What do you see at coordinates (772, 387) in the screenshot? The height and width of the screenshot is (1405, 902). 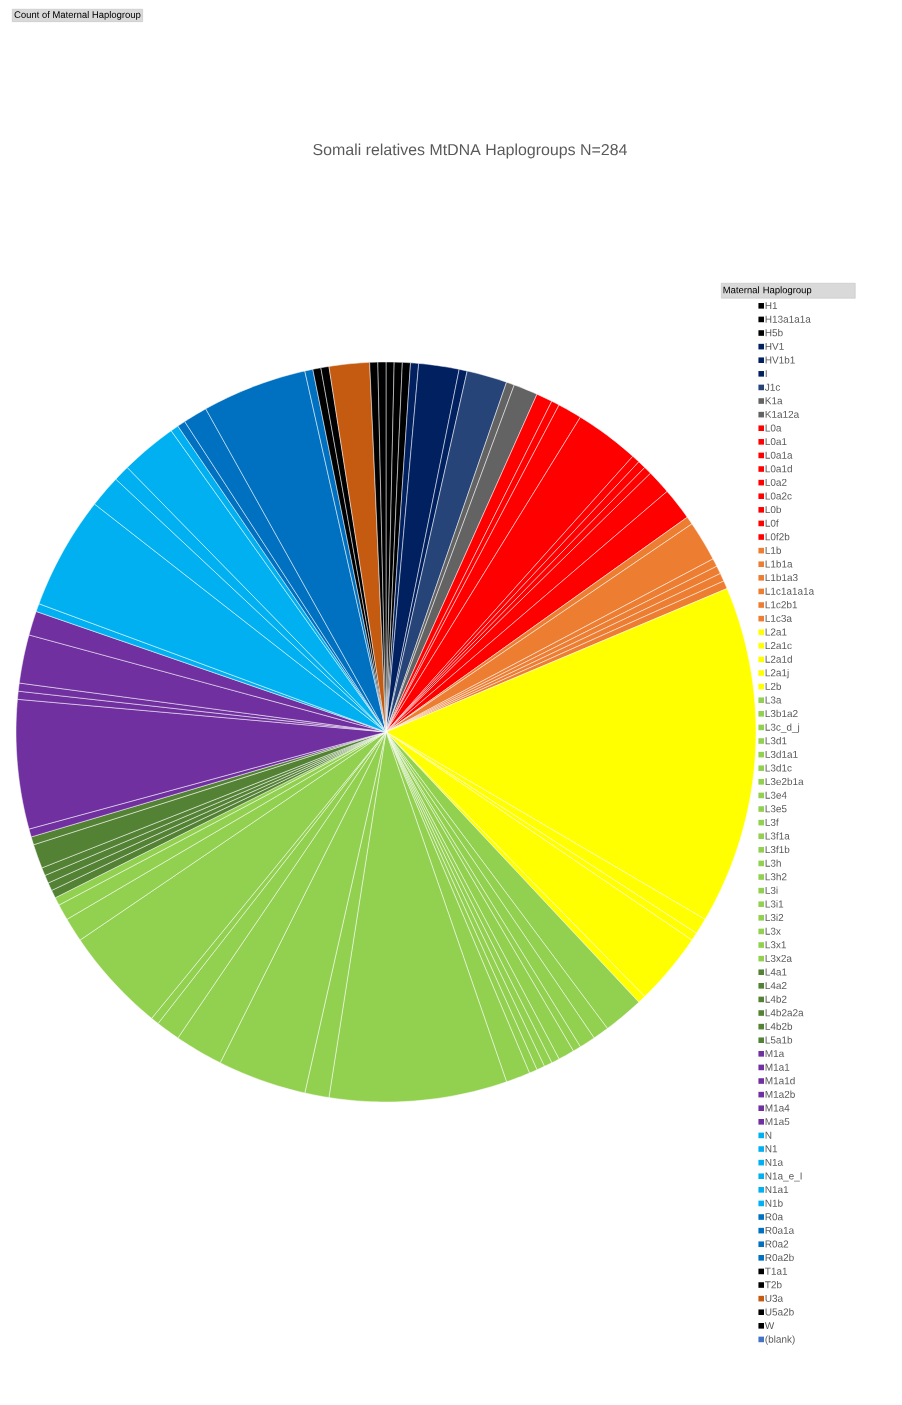 I see `legend-label: J1c` at bounding box center [772, 387].